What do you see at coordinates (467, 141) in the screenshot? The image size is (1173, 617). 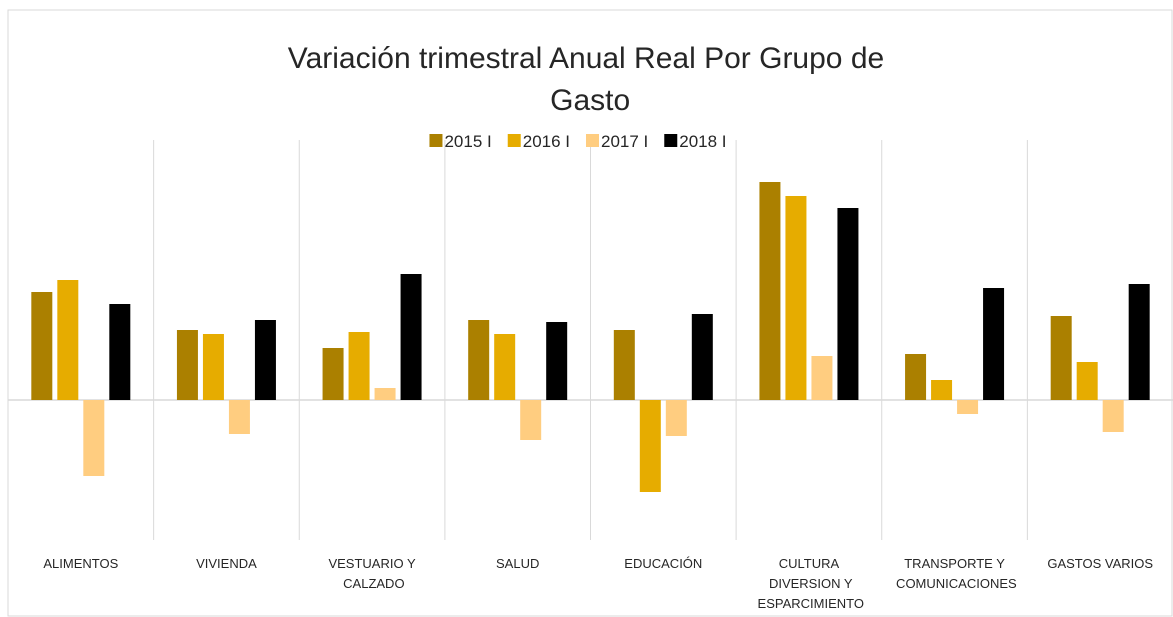 I see `legend-label: 2015 I` at bounding box center [467, 141].